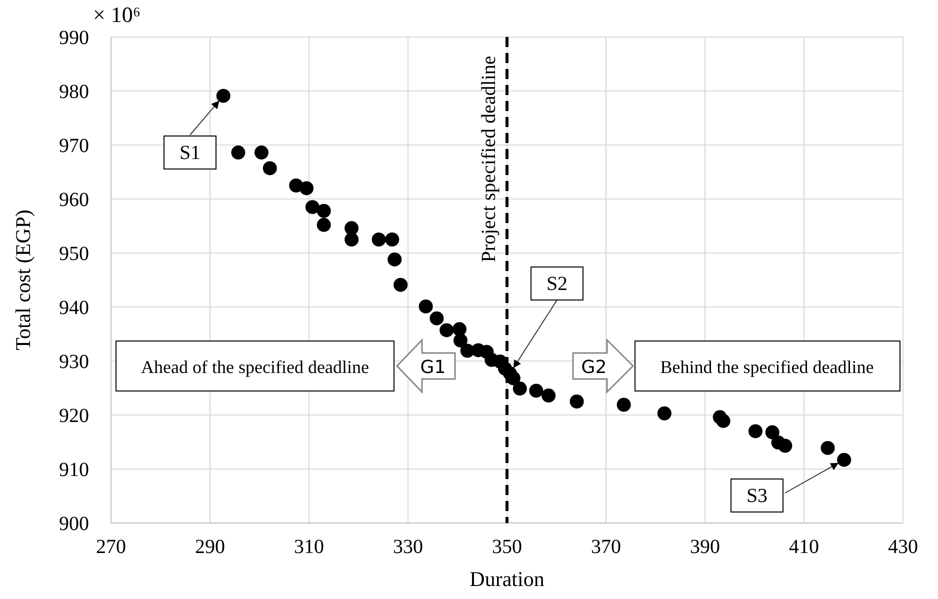 Image resolution: width=938 pixels, height=599 pixels. Describe the element at coordinates (408, 547) in the screenshot. I see `x-tick-label: 330` at that location.